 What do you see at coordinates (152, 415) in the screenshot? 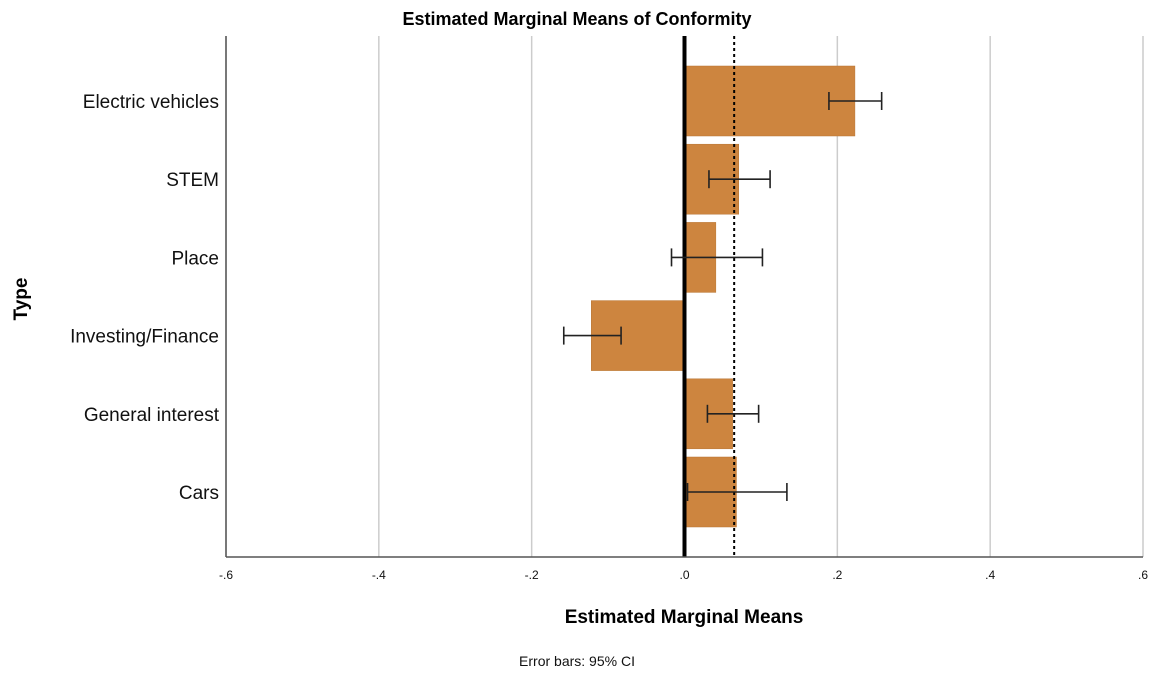
I see `category-label: General interest` at bounding box center [152, 415].